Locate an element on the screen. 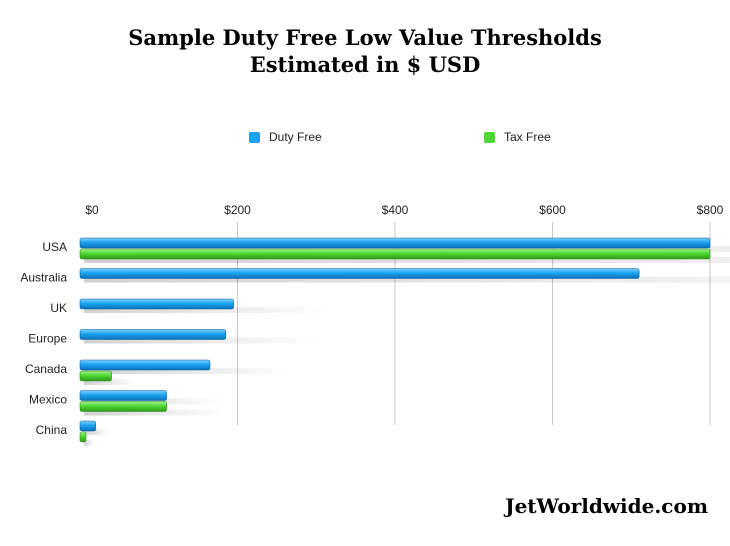 This screenshot has height=546, width=730. x-tick-label: $600 is located at coordinates (552, 210).